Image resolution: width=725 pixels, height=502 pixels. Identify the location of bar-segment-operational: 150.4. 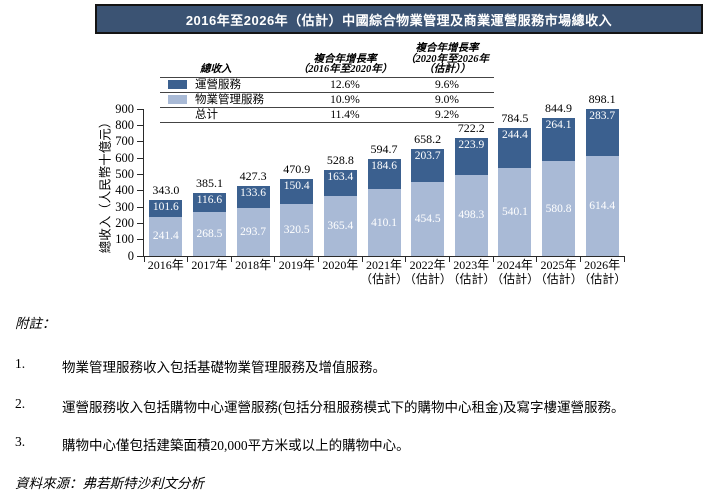
(297, 191).